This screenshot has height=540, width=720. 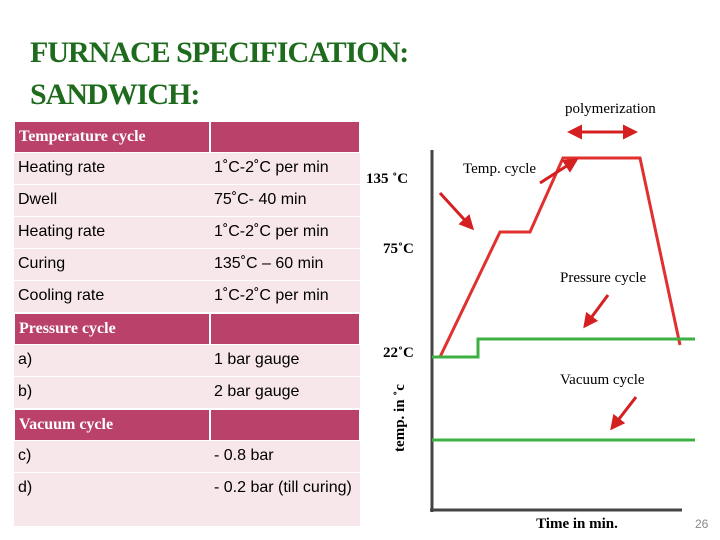 What do you see at coordinates (285, 457) in the screenshot?
I see `row-value: - 0.8 bar` at bounding box center [285, 457].